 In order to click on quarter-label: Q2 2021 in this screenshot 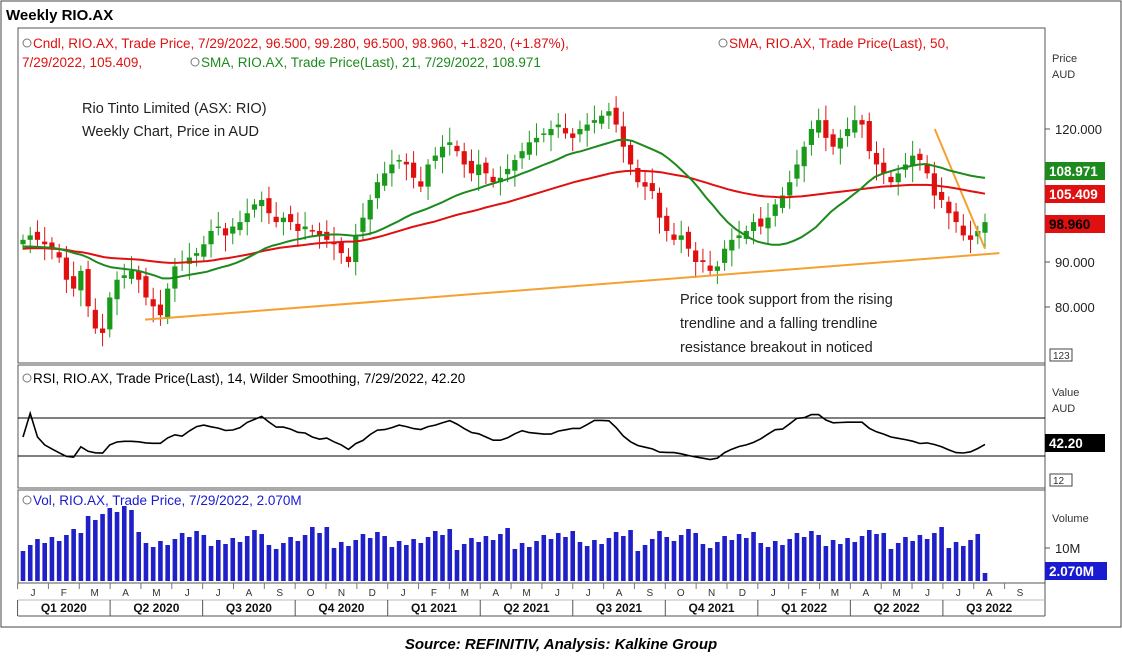, I will do `click(526, 608)`.